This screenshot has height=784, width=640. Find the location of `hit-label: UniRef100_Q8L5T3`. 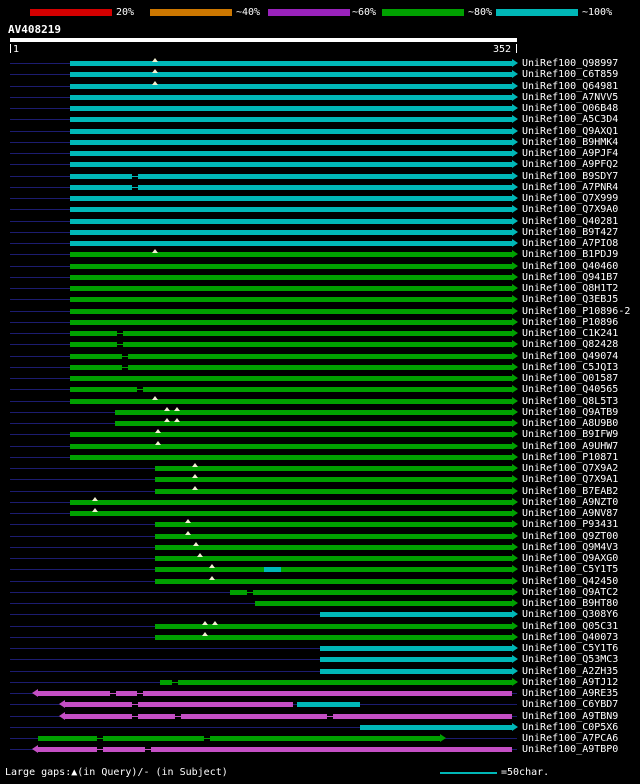

hit-label: UniRef100_Q8L5T3 is located at coordinates (570, 401).